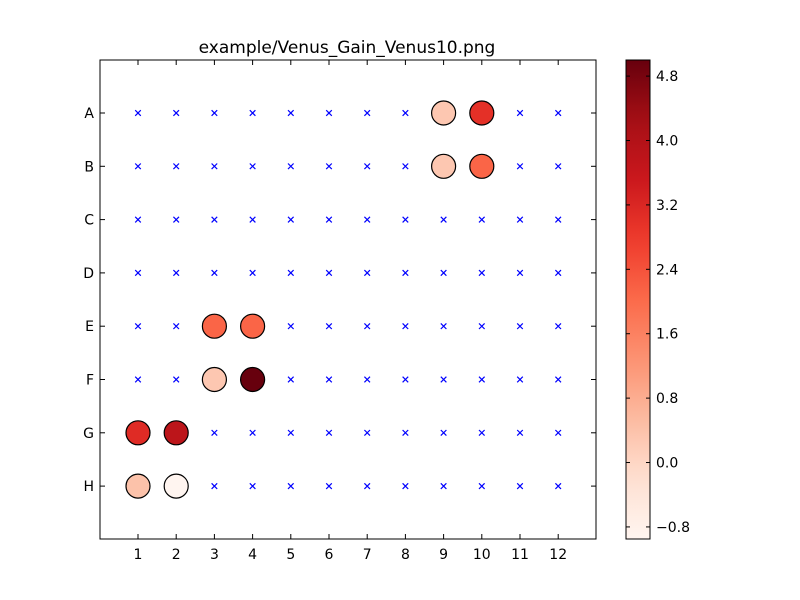 Image resolution: width=800 pixels, height=600 pixels. What do you see at coordinates (673, 528) in the screenshot?
I see `colorbar-tick-label: −0.8` at bounding box center [673, 528].